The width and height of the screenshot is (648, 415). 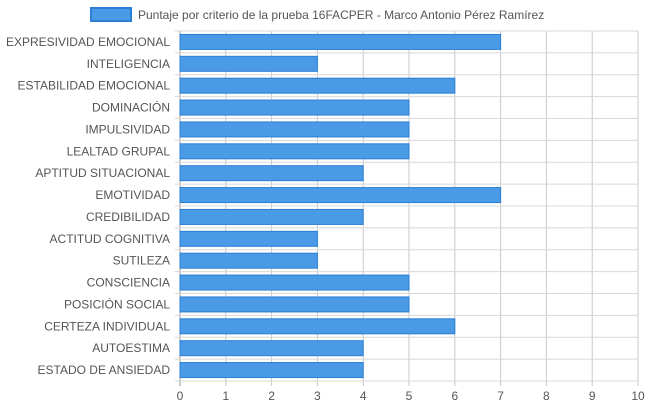 What do you see at coordinates (363, 396) in the screenshot?
I see `x-tick-label: 4` at bounding box center [363, 396].